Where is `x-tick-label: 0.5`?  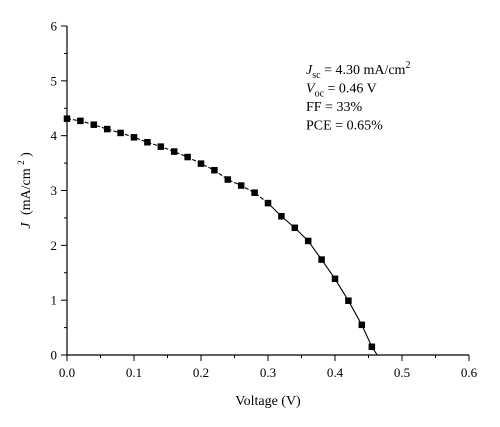 x-tick-label: 0.5 is located at coordinates (402, 372).